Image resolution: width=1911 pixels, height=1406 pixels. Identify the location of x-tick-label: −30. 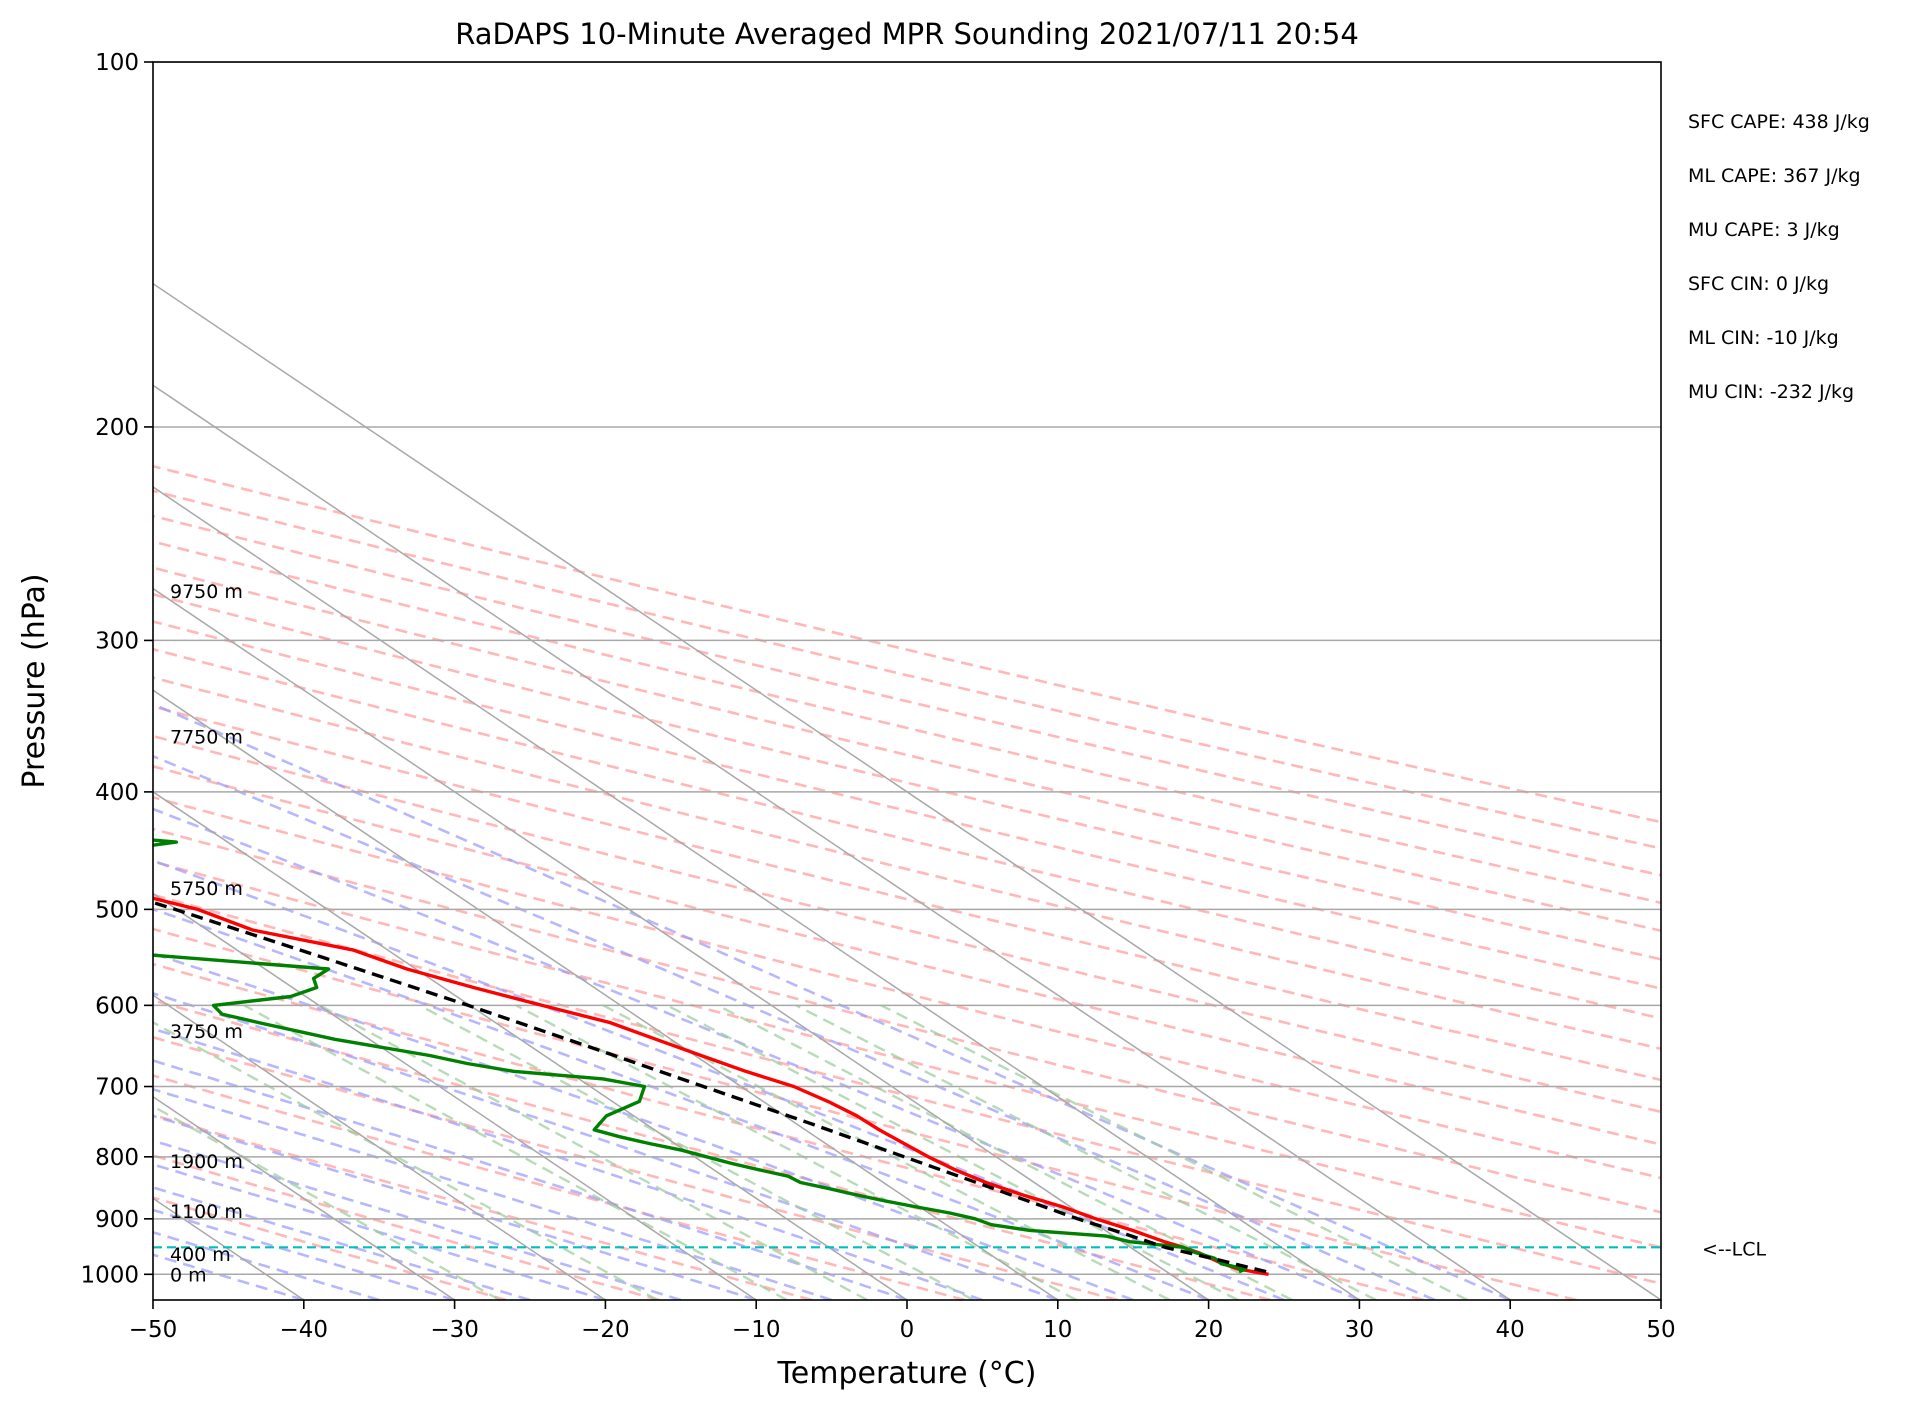
(454, 1330).